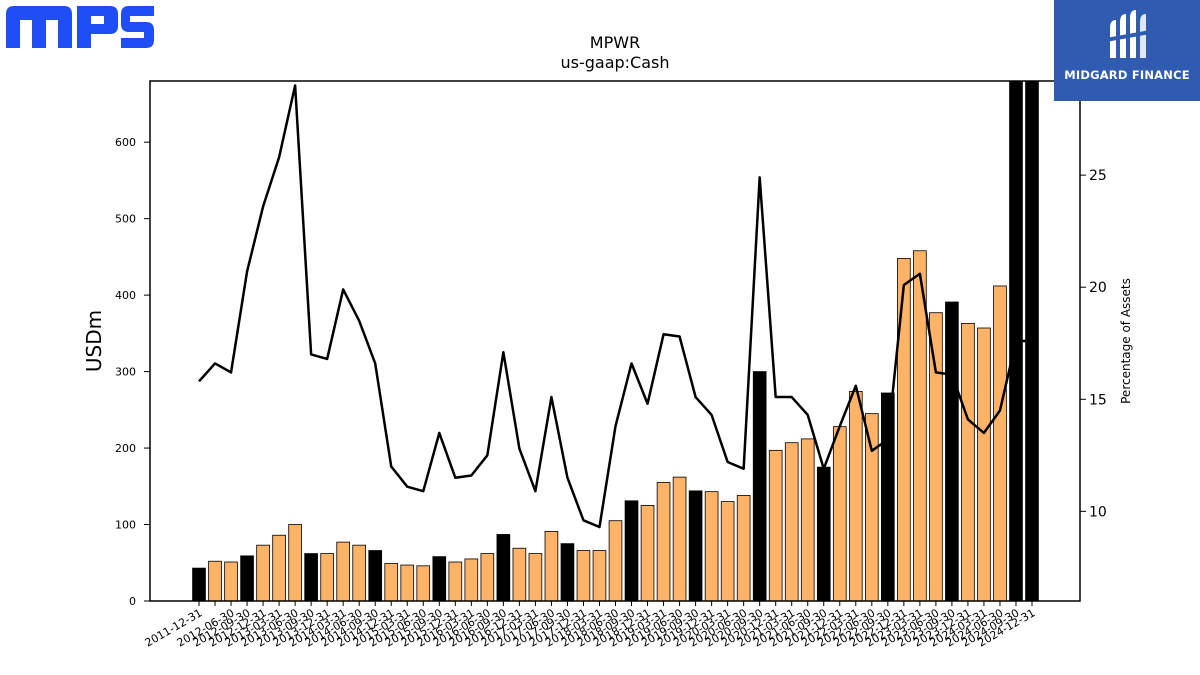 The height and width of the screenshot is (675, 1200). I want to click on y2-tick-label: 20, so click(1098, 288).